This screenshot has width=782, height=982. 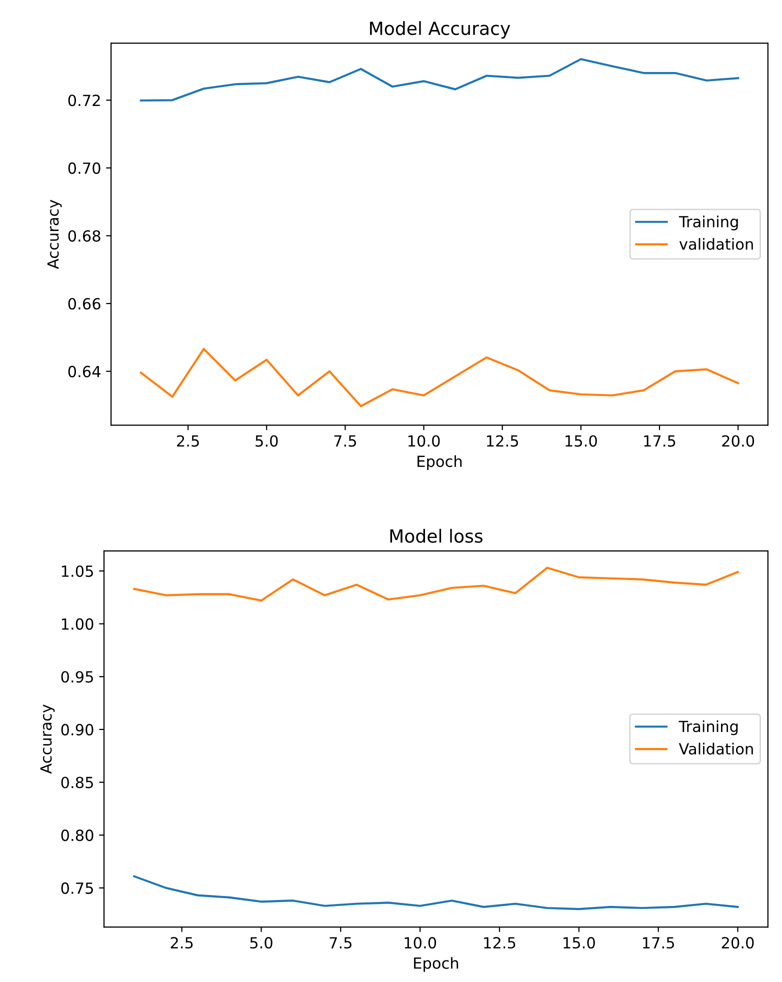 What do you see at coordinates (77, 677) in the screenshot?
I see `y-tick-label: 0.95` at bounding box center [77, 677].